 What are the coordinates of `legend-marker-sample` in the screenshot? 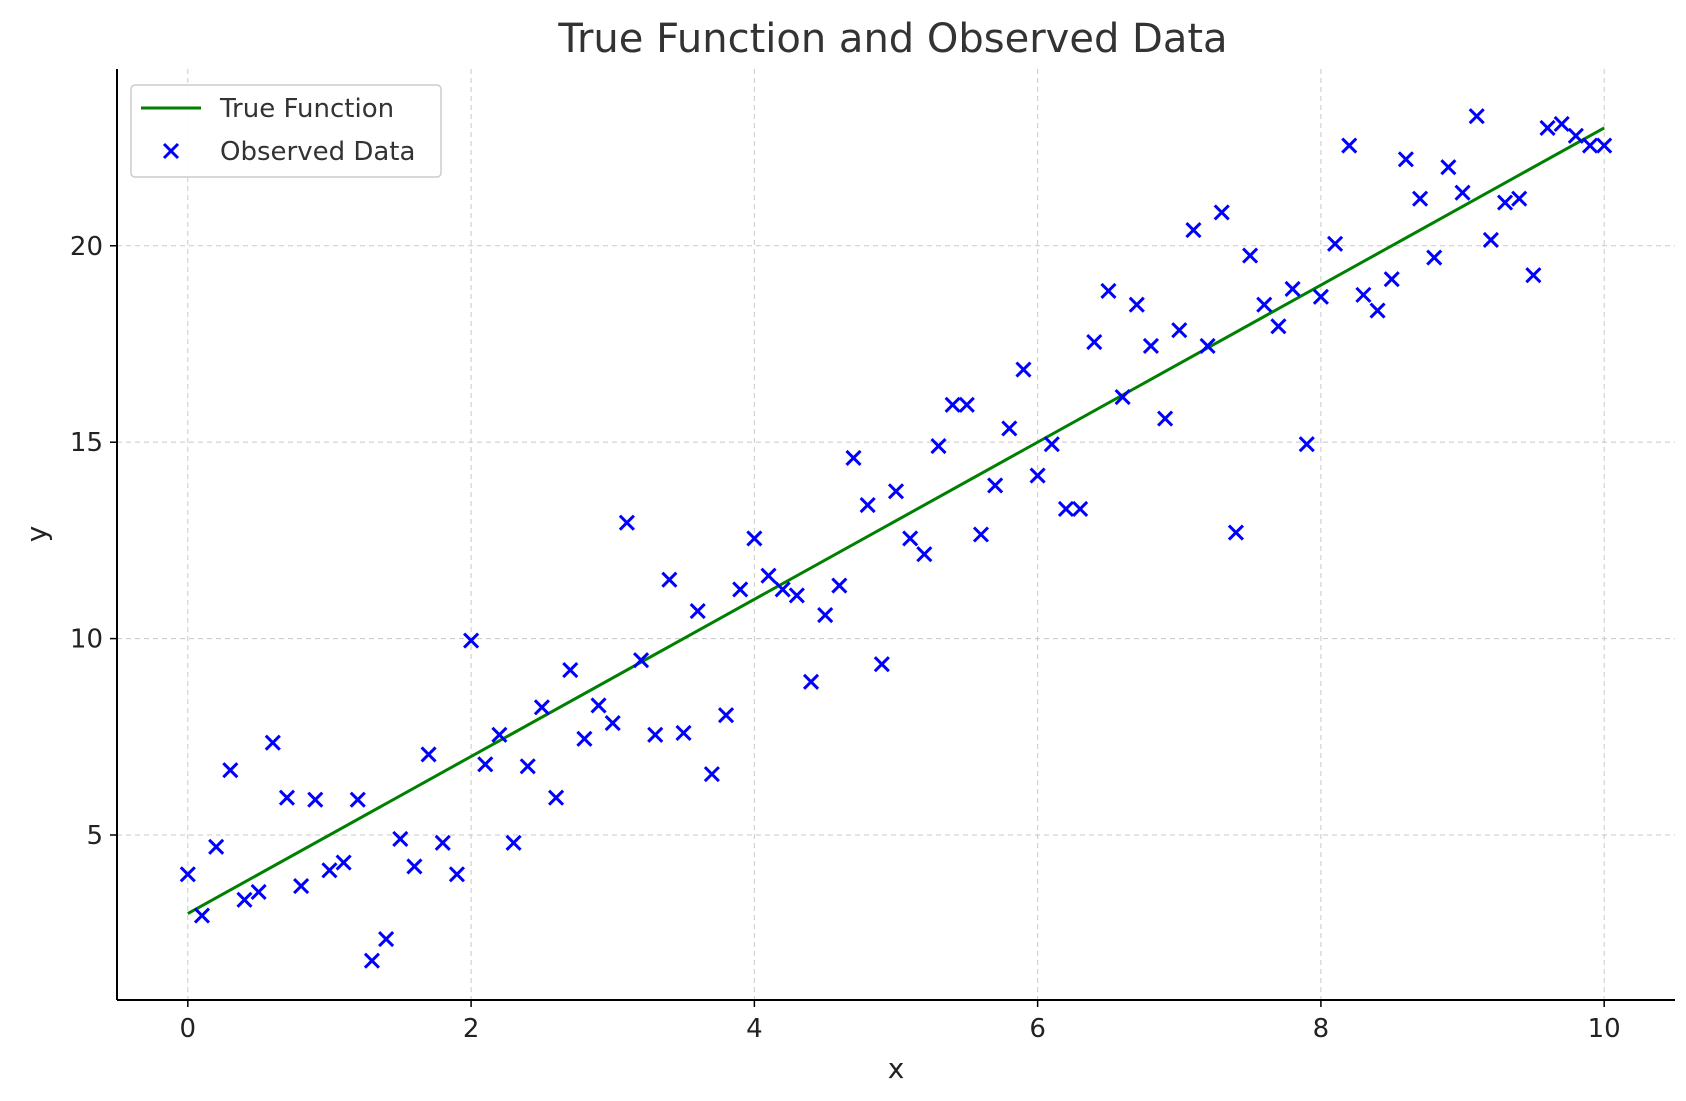 It's located at (171, 151).